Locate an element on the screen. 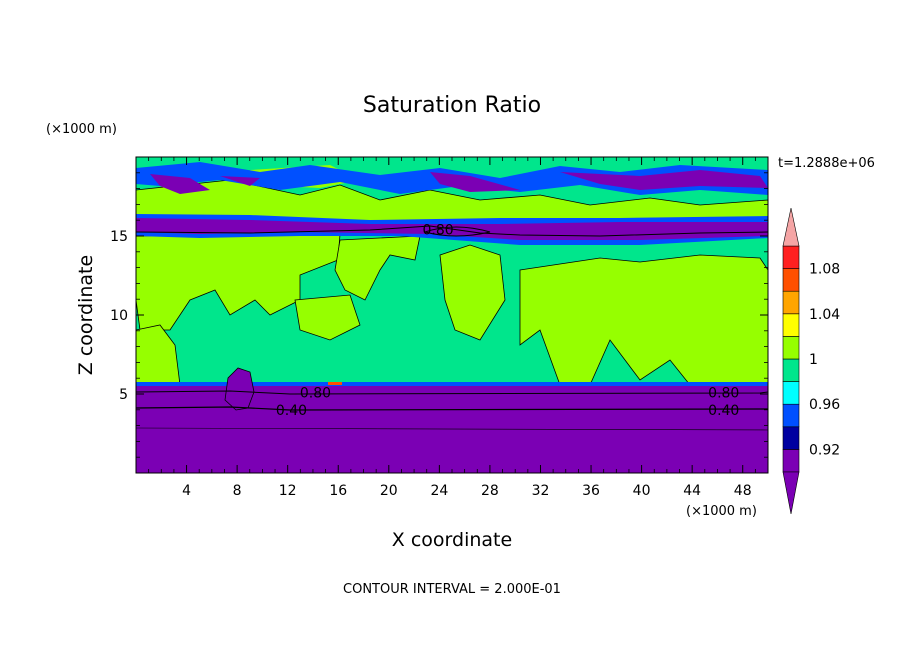  x-axis-title: X coordinate is located at coordinates (452, 540).